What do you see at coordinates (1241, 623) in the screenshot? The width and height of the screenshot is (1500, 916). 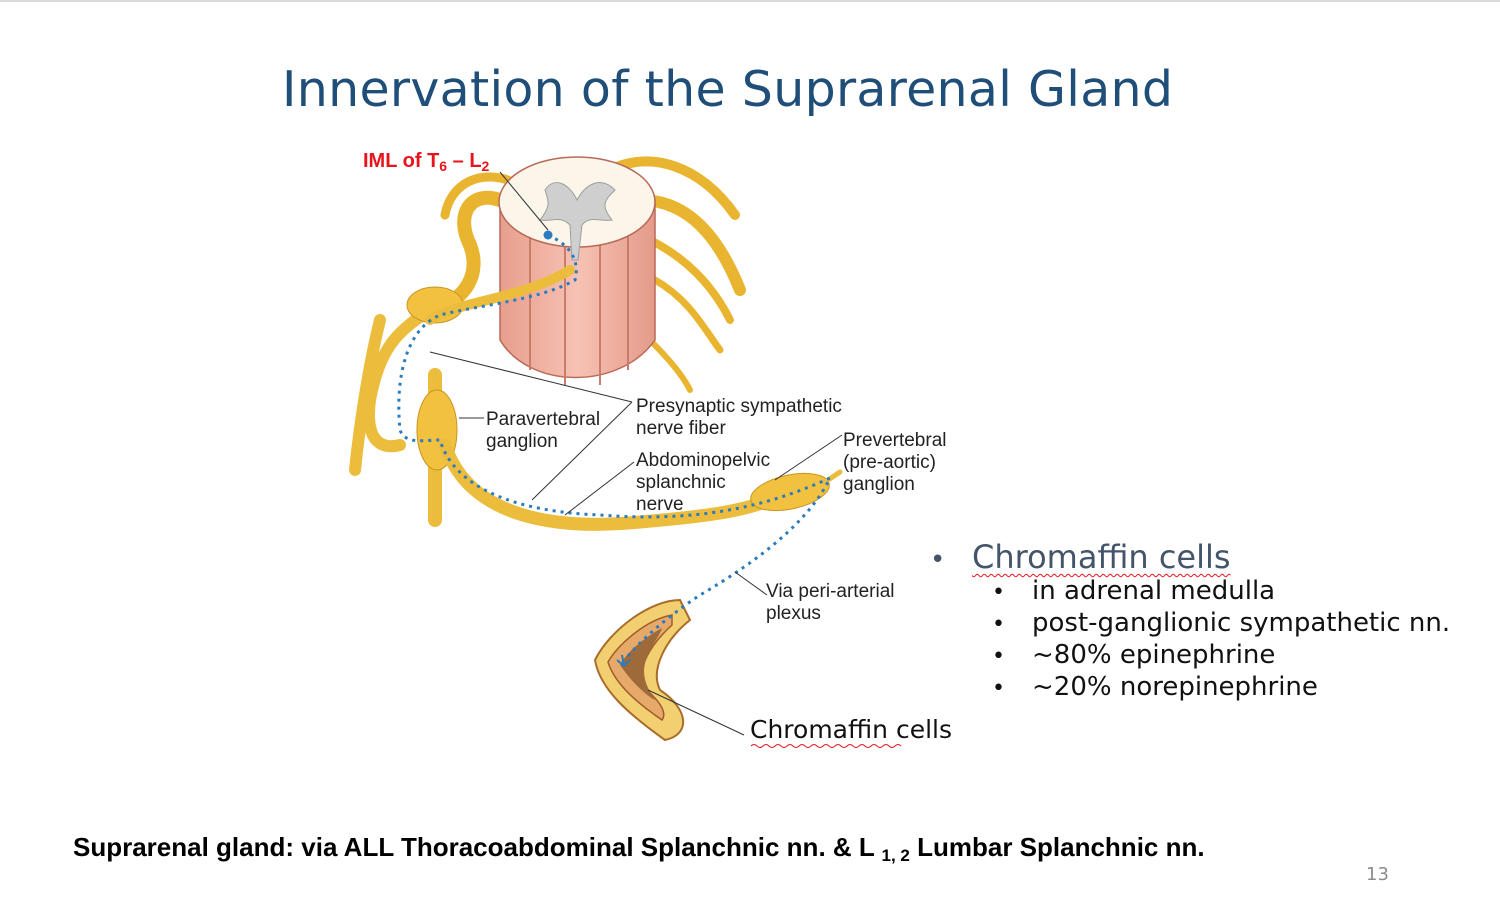 I see `bullet-sub-text: post-ganglionic sympathetic nn.` at bounding box center [1241, 623].